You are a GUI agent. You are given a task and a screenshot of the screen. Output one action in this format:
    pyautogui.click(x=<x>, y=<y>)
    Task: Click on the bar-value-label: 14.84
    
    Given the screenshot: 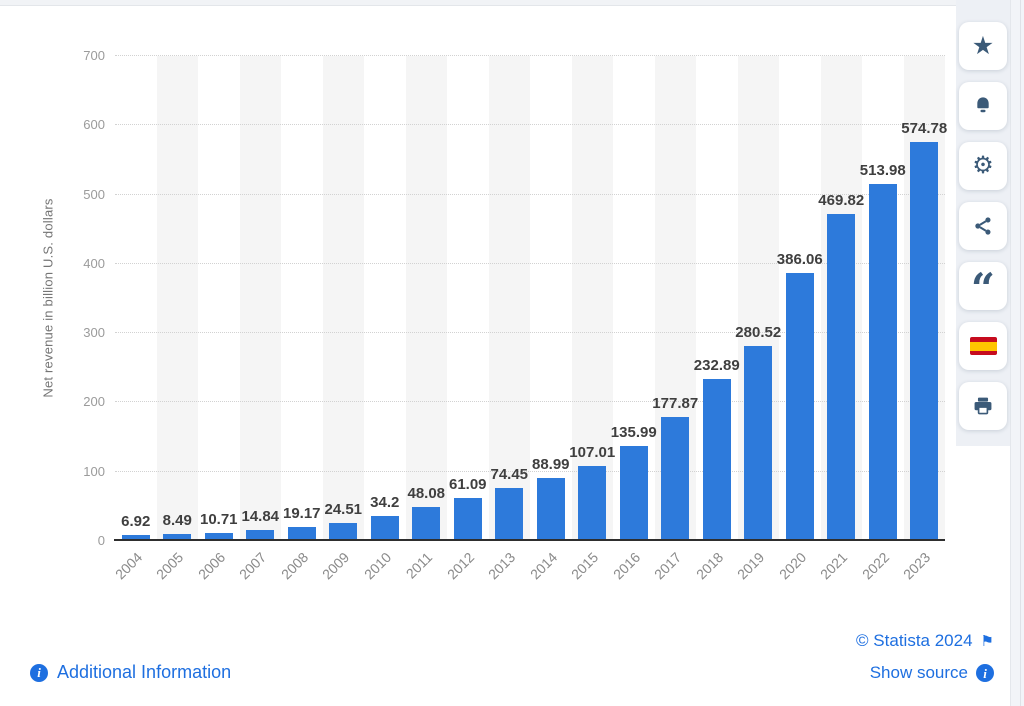 What is the action you would take?
    pyautogui.click(x=260, y=516)
    